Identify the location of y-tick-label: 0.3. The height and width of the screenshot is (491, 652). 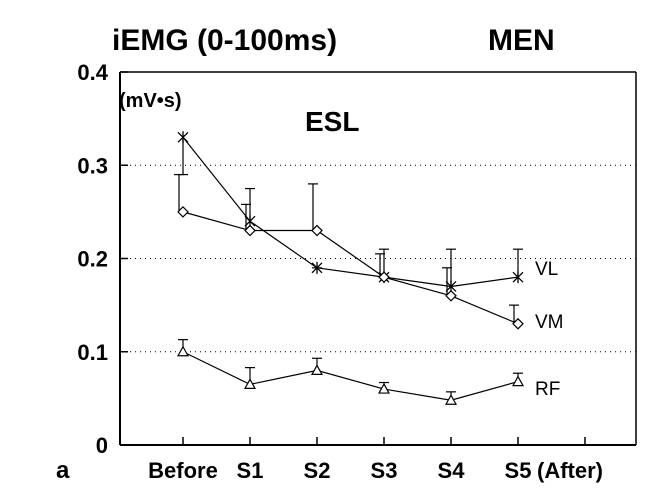
(92, 165).